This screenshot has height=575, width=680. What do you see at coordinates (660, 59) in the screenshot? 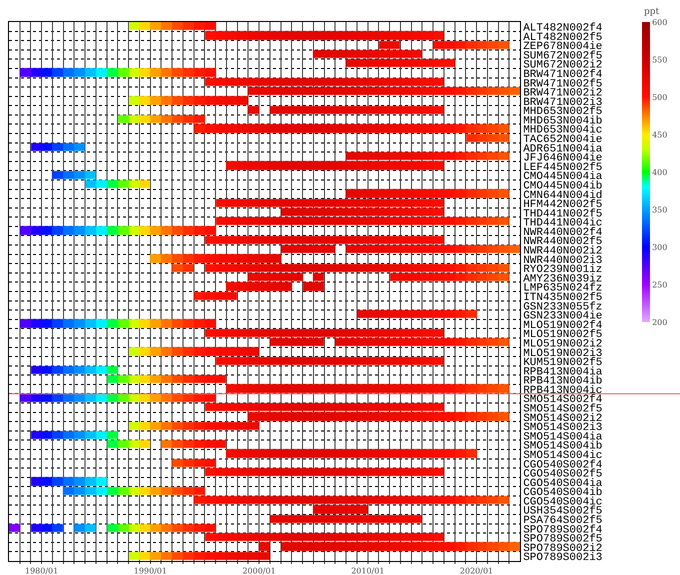
I see `color-bar-label: 550` at bounding box center [660, 59].